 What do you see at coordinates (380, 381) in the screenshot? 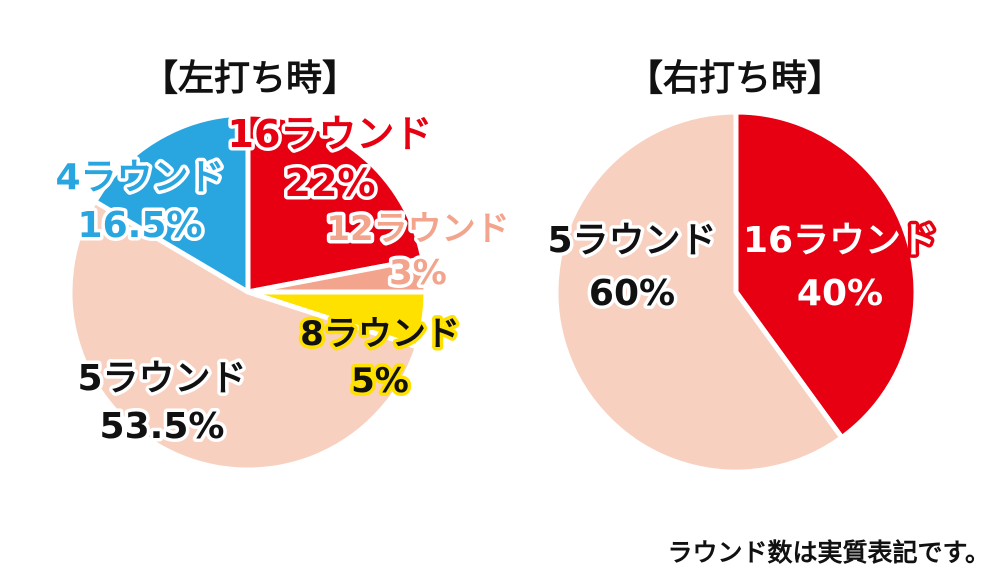
I see `pie-0-slice-2-percent-label: 5%` at bounding box center [380, 381].